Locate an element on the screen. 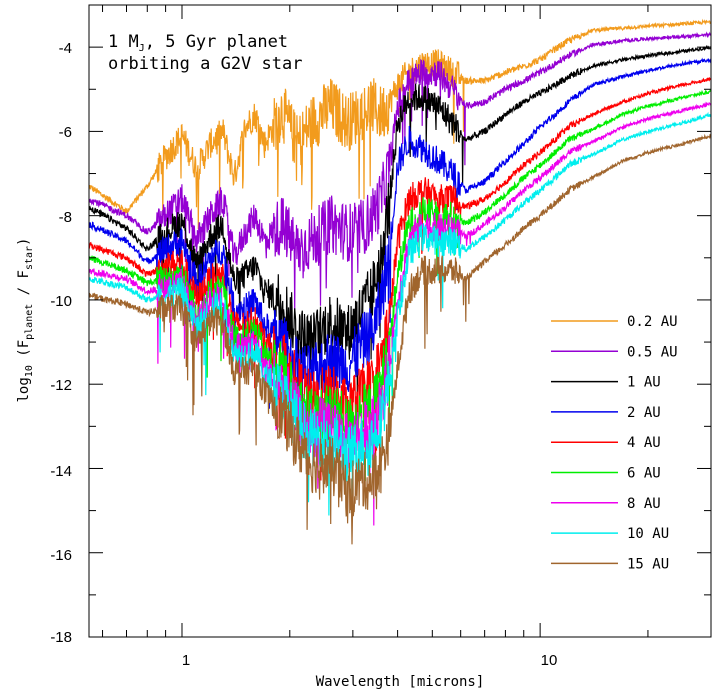  legend-label: 6 AU is located at coordinates (644, 474).